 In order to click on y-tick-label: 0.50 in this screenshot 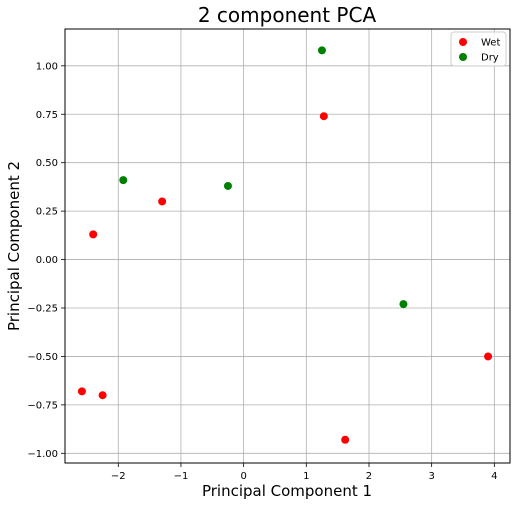, I will do `click(47, 163)`.